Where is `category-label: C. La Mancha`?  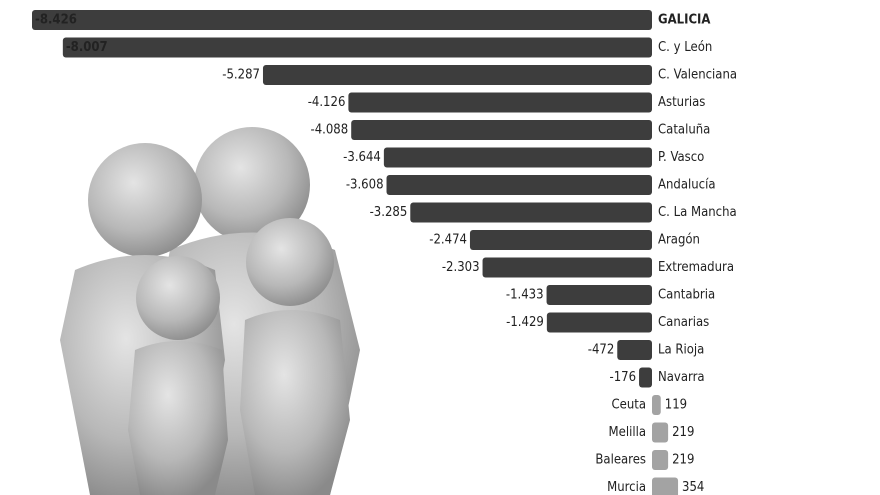
category-label: C. La Mancha is located at coordinates (697, 212).